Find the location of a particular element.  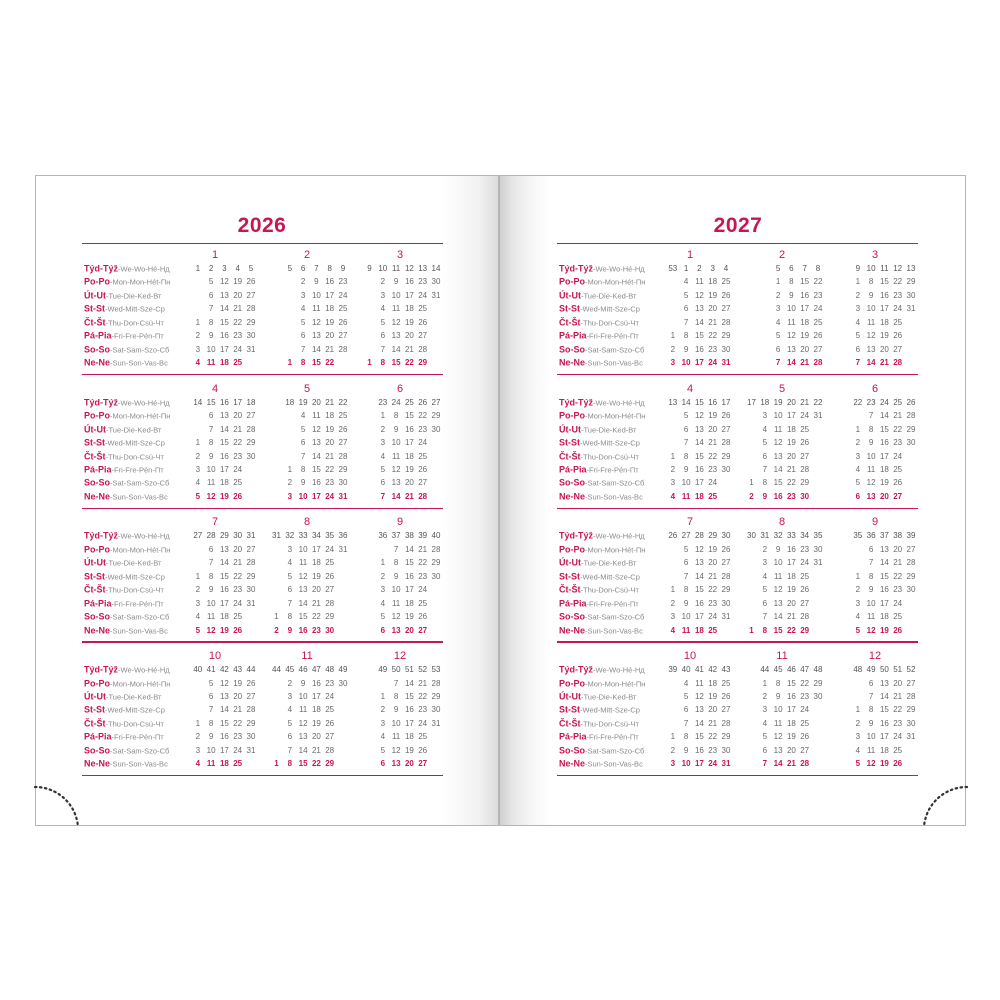

sunday-date: 6 is located at coordinates (383, 630).